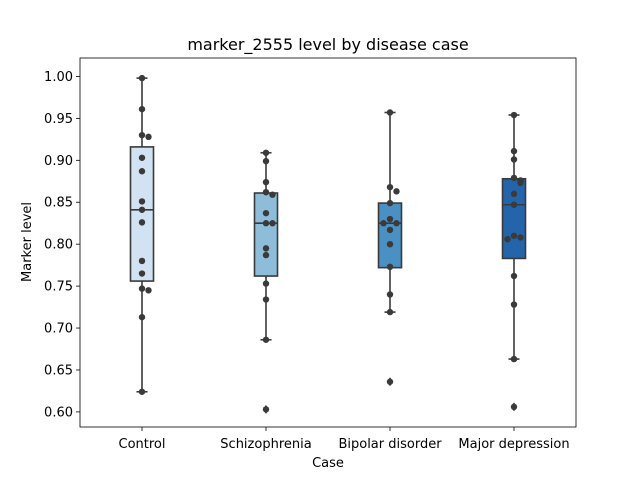  What do you see at coordinates (58, 245) in the screenshot?
I see `y-tick-label: 0.80` at bounding box center [58, 245].